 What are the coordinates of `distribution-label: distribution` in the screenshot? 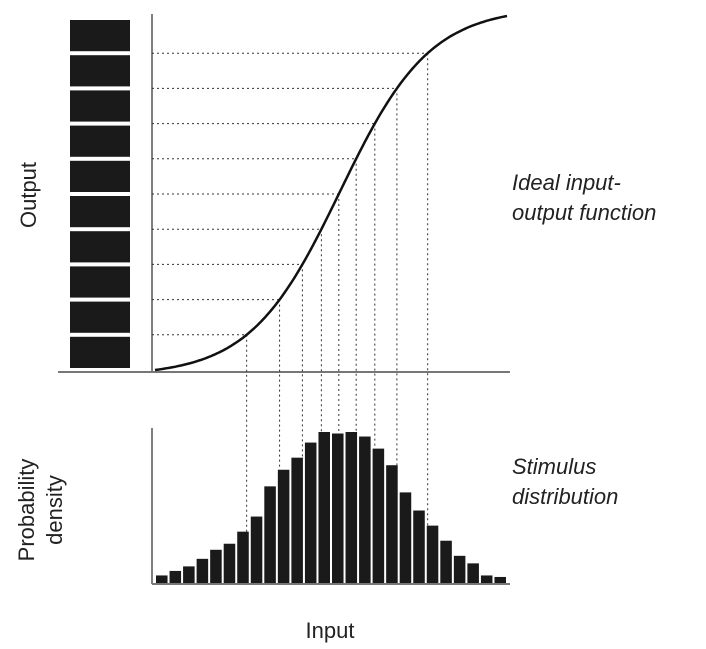 It's located at (565, 496).